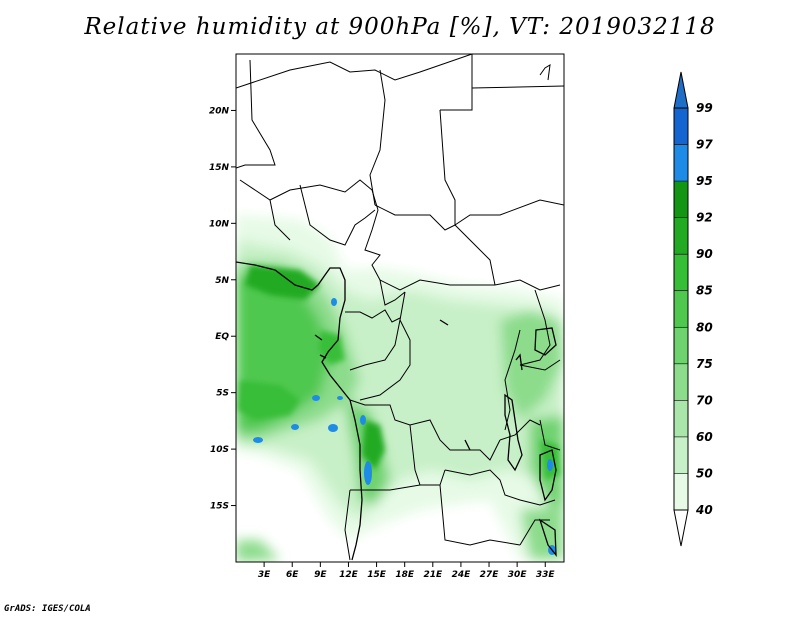 This screenshot has height=618, width=800. What do you see at coordinates (704, 254) in the screenshot?
I see `colorbar-label: 90` at bounding box center [704, 254].